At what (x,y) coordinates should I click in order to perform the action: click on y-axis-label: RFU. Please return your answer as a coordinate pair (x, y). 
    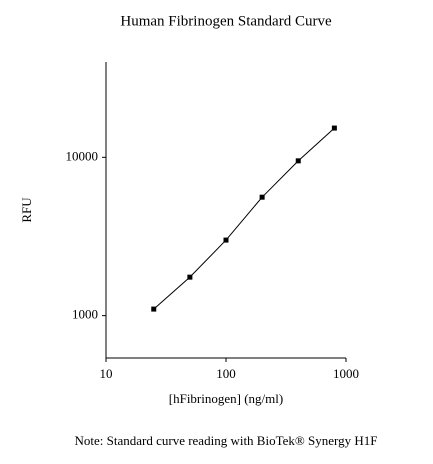
    Looking at the image, I should click on (26, 210).